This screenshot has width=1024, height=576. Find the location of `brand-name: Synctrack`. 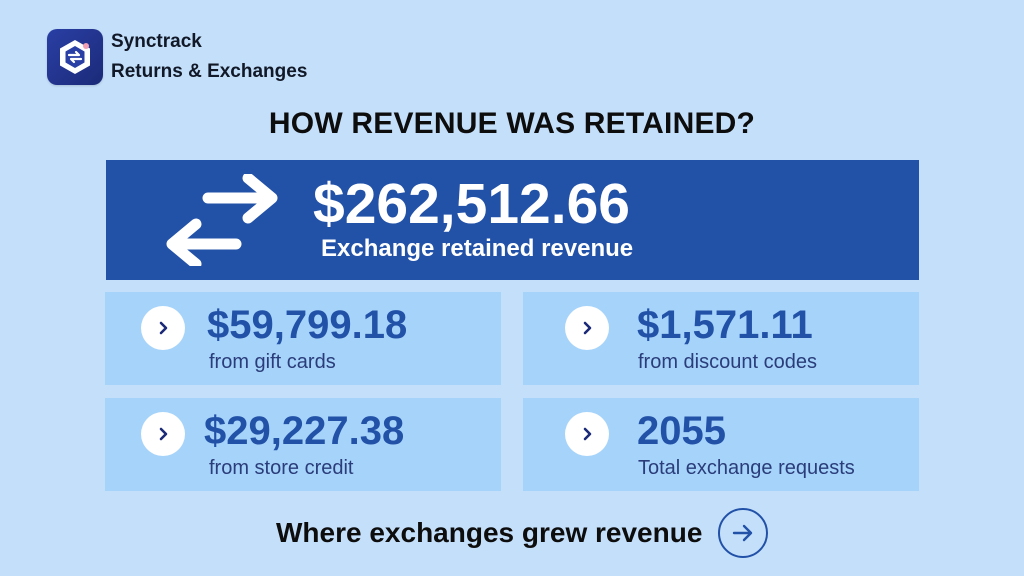

brand-name: Synctrack is located at coordinates (156, 41).